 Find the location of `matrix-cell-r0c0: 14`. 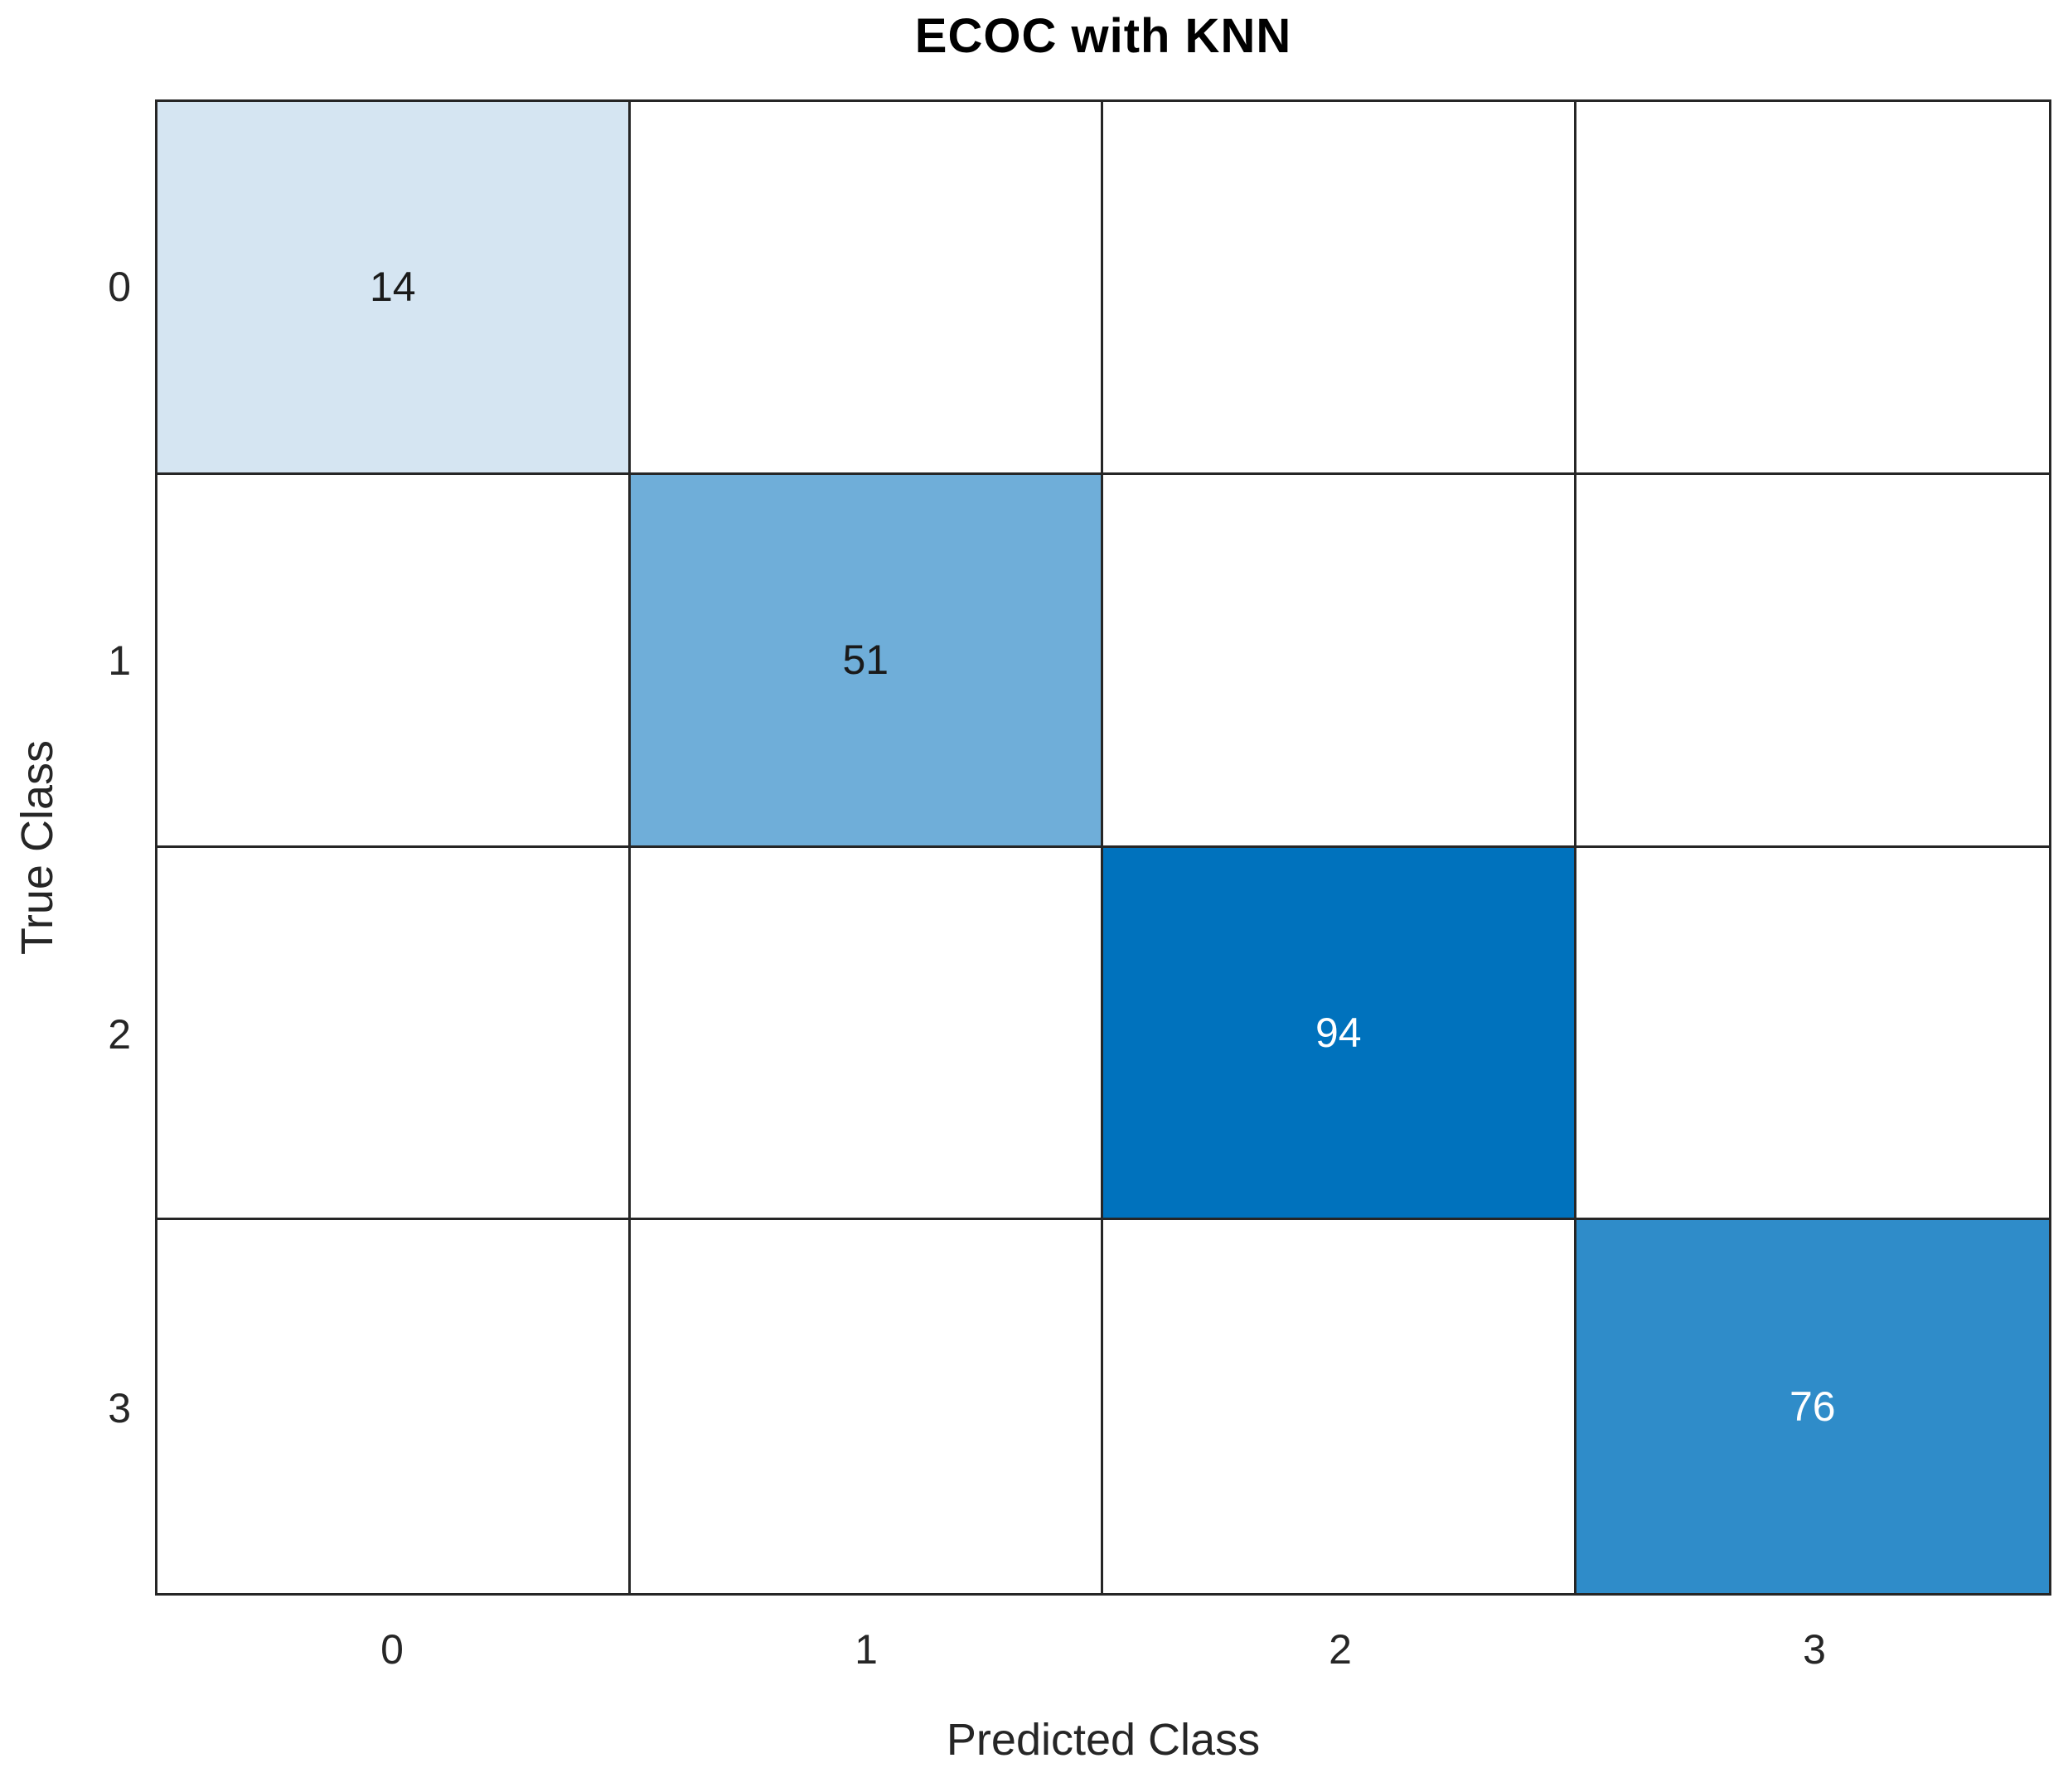

matrix-cell-r0c0: 14 is located at coordinates (394, 288).